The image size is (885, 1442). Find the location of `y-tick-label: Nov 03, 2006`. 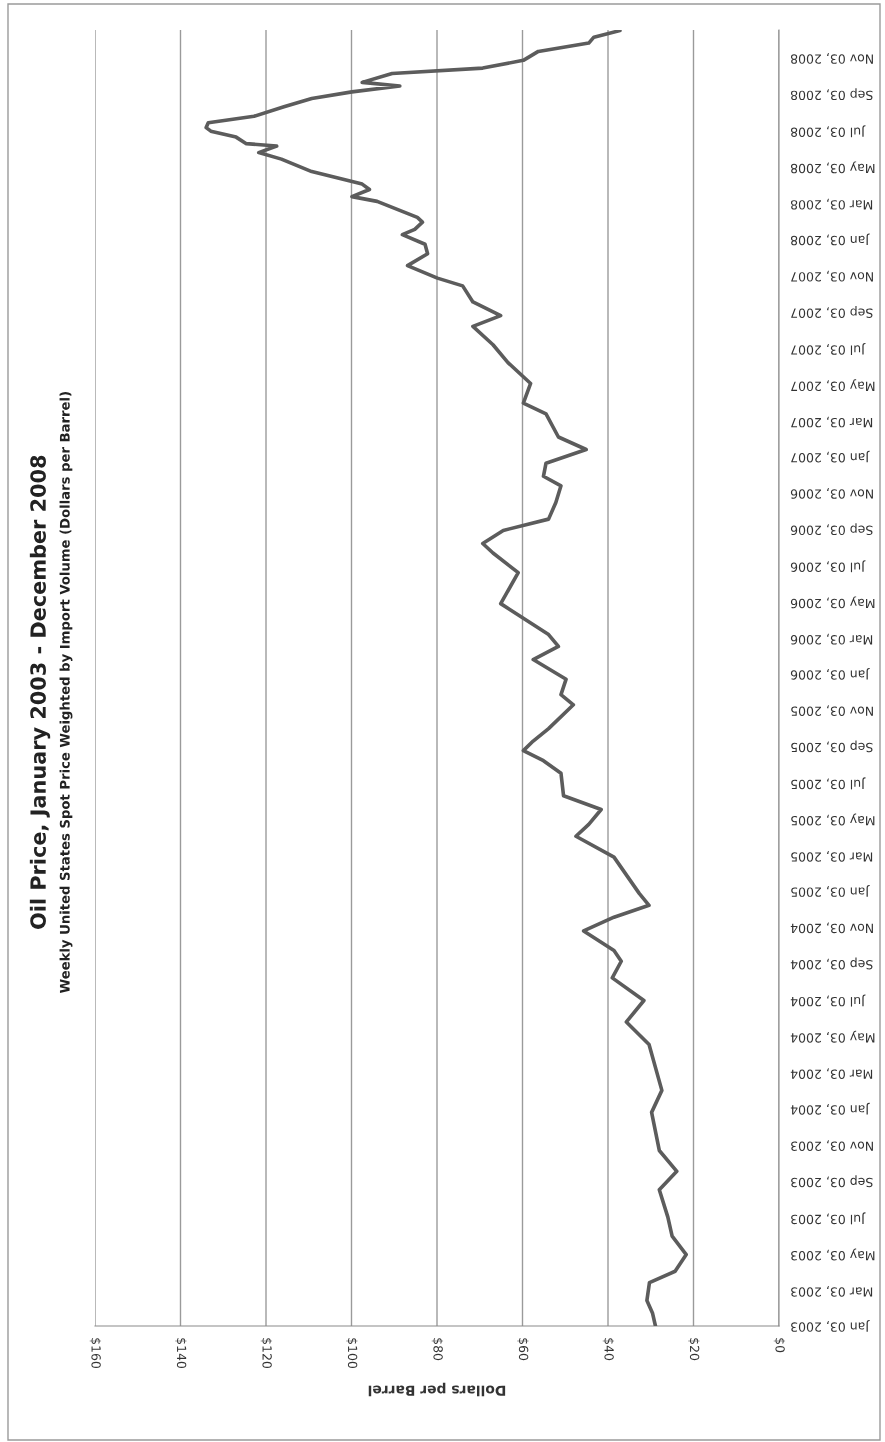

y-tick-label: Nov 03, 2006 is located at coordinates (831, 493).